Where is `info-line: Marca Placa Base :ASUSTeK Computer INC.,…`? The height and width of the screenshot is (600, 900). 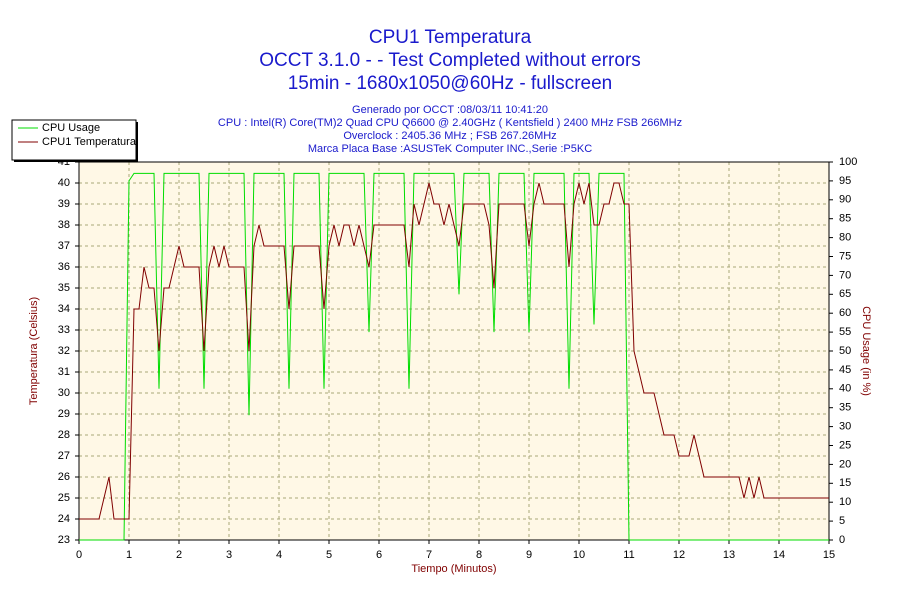 info-line: Marca Placa Base :ASUSTeK Computer INC.,… is located at coordinates (450, 149).